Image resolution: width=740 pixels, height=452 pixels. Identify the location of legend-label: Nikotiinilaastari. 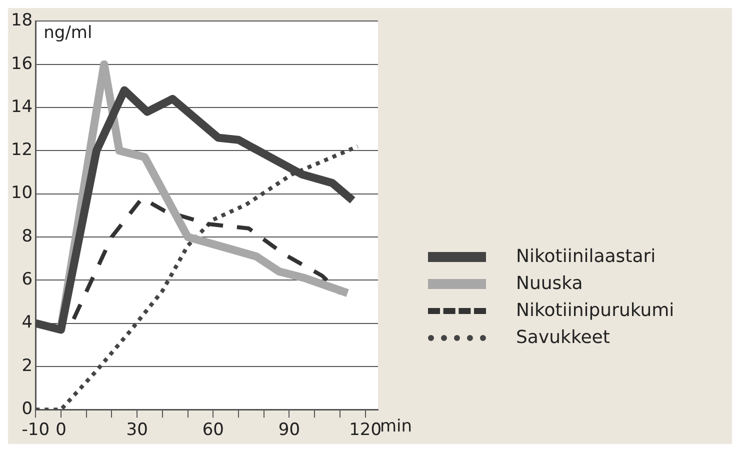
(586, 256).